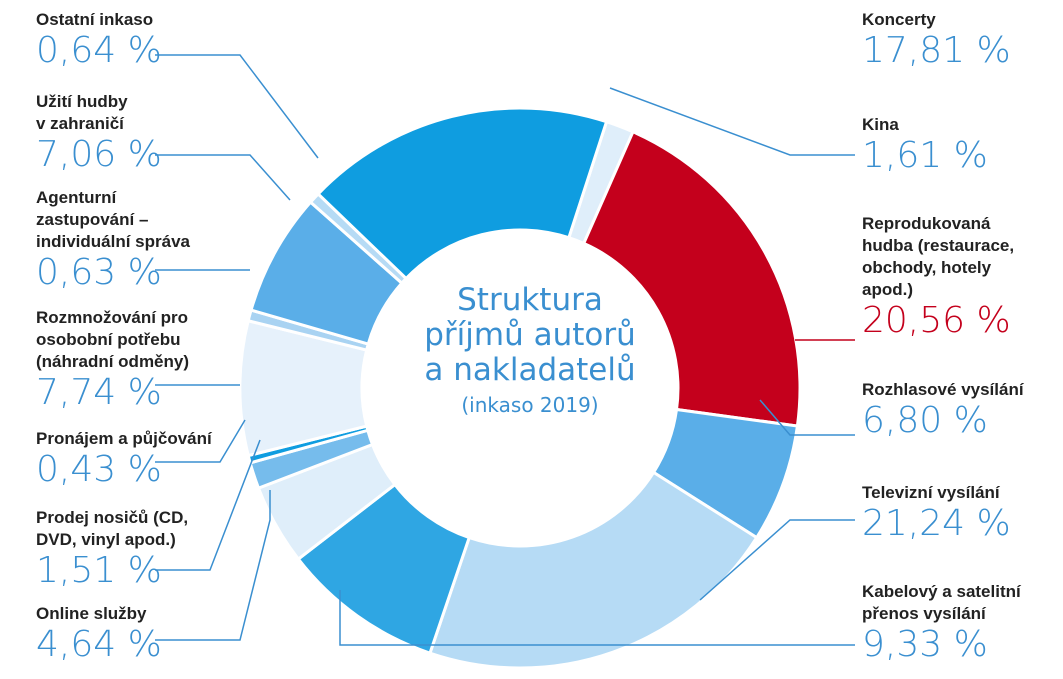 This screenshot has height=679, width=1063. I want to click on slice-value: 0,64 %, so click(99, 50).